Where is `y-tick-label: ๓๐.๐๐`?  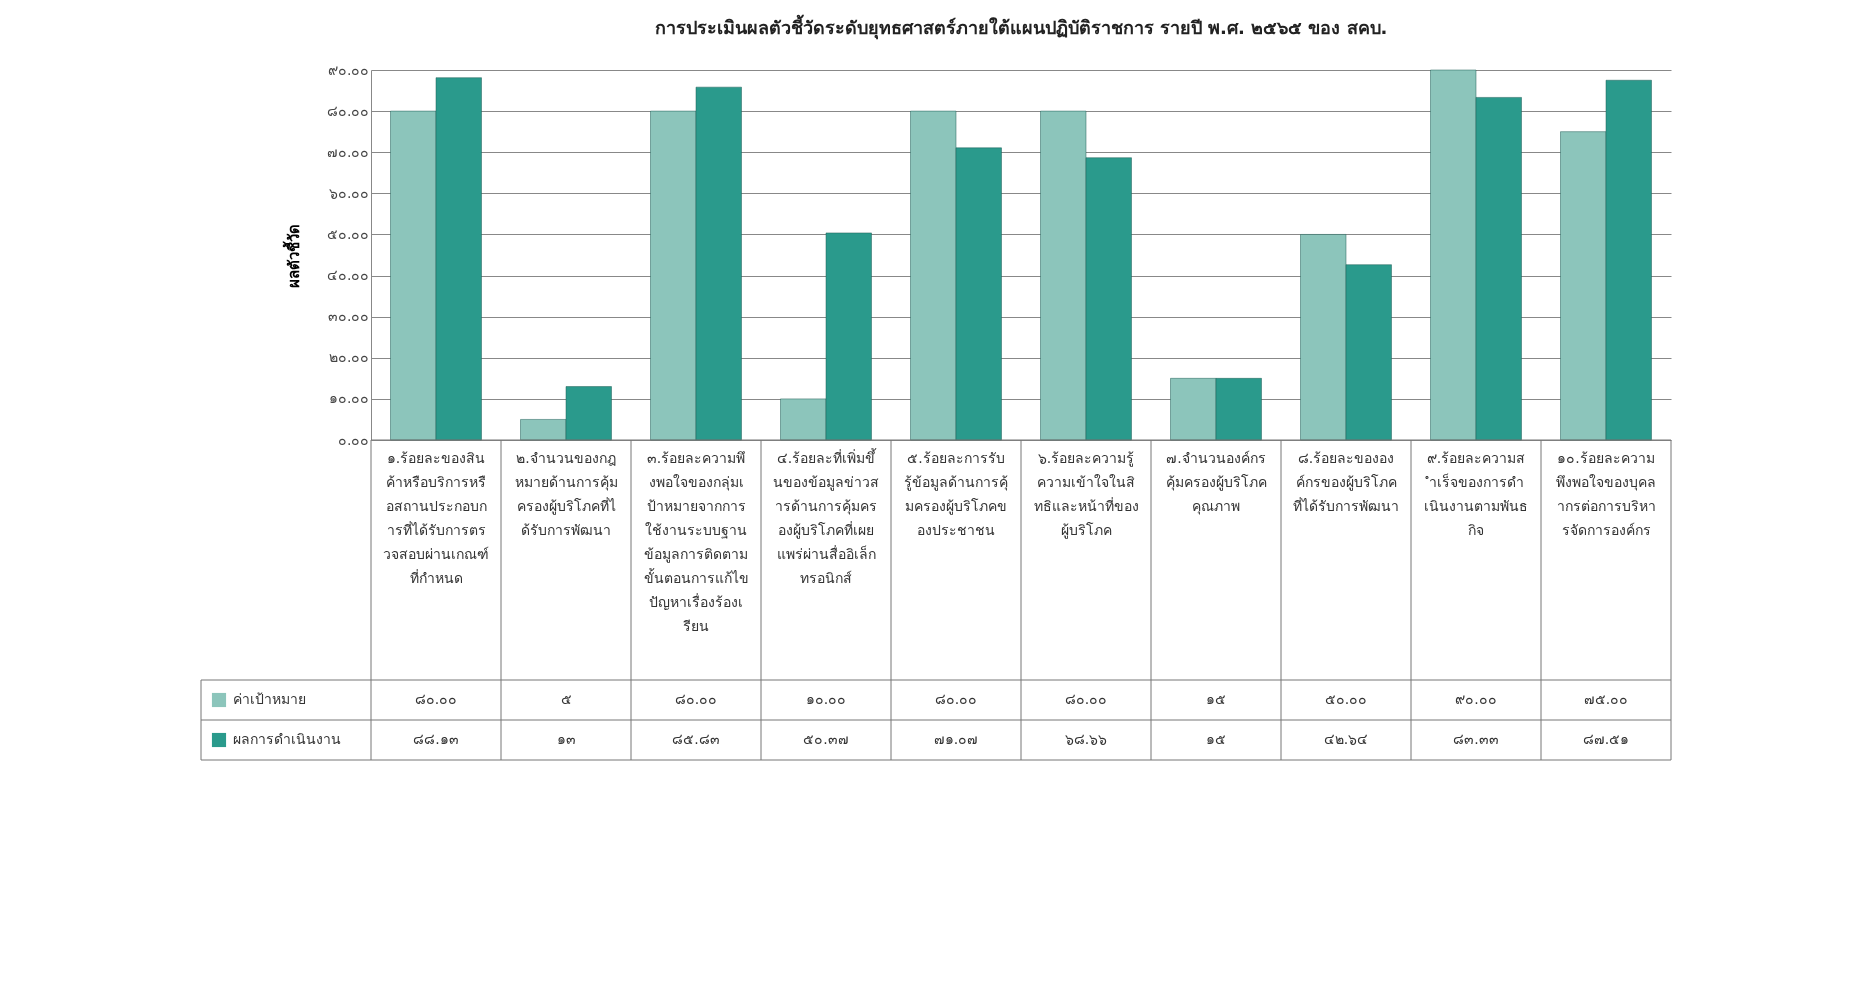
y-tick-label: ๓๐.๐๐ is located at coordinates (349, 316).